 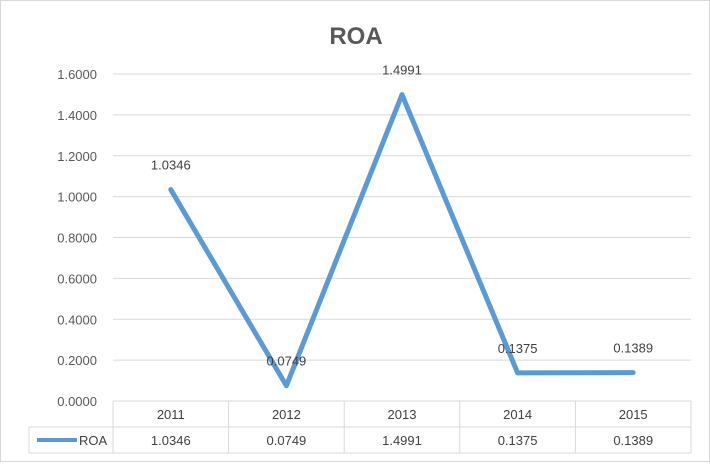 What do you see at coordinates (287, 440) in the screenshot?
I see `table-value-cell: 0.0749` at bounding box center [287, 440].